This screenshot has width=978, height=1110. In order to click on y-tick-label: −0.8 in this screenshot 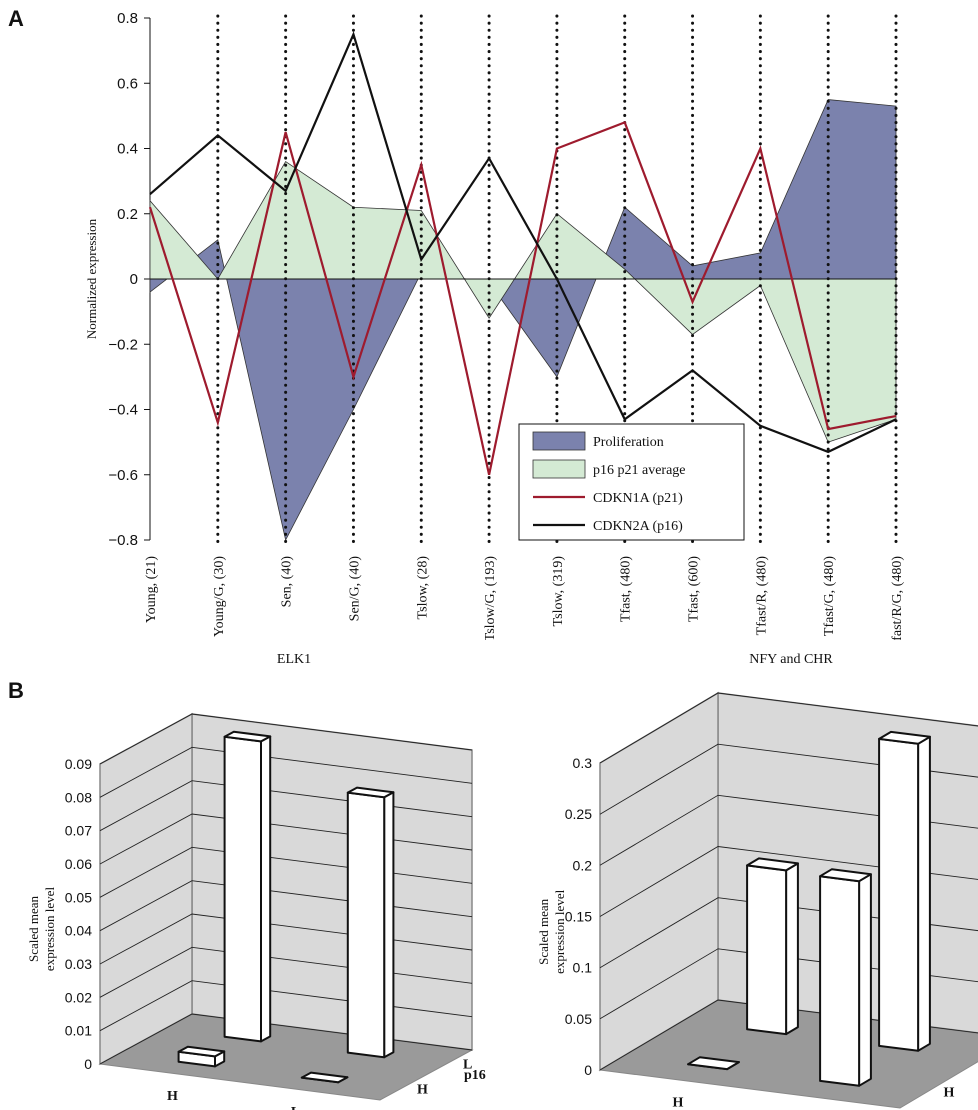, I will do `click(123, 540)`.